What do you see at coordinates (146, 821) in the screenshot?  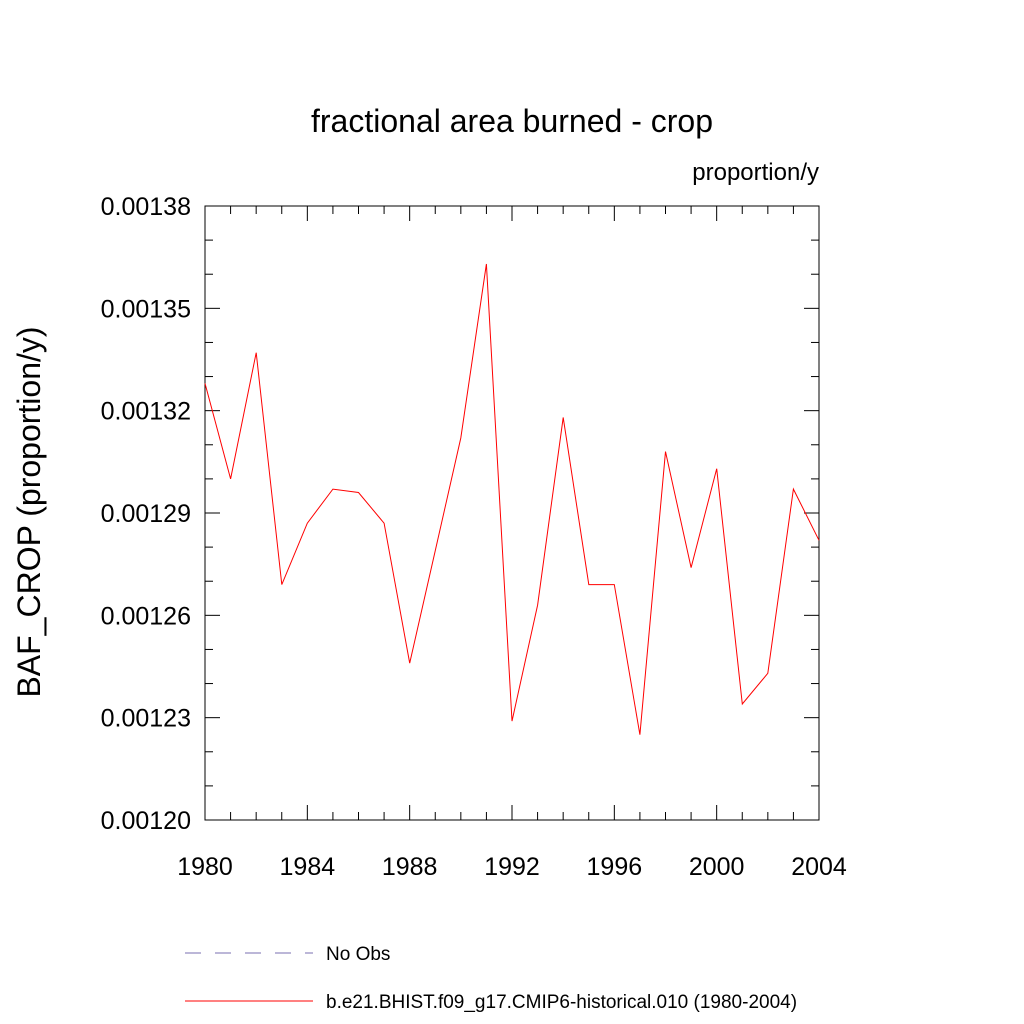 I see `y-tick-label: 0.00120` at bounding box center [146, 821].